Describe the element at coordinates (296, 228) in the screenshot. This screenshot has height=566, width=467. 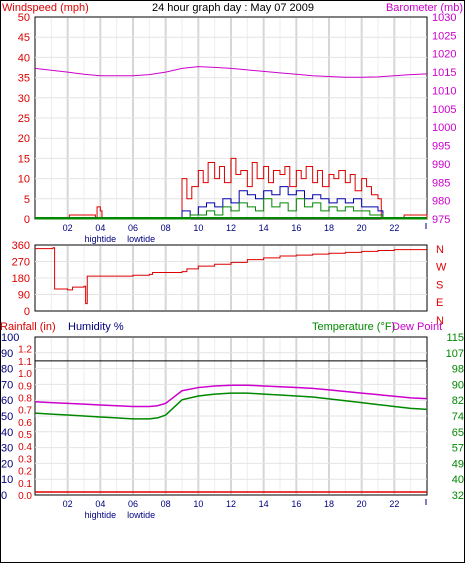
I see `wind-xtick-label: 16` at that location.